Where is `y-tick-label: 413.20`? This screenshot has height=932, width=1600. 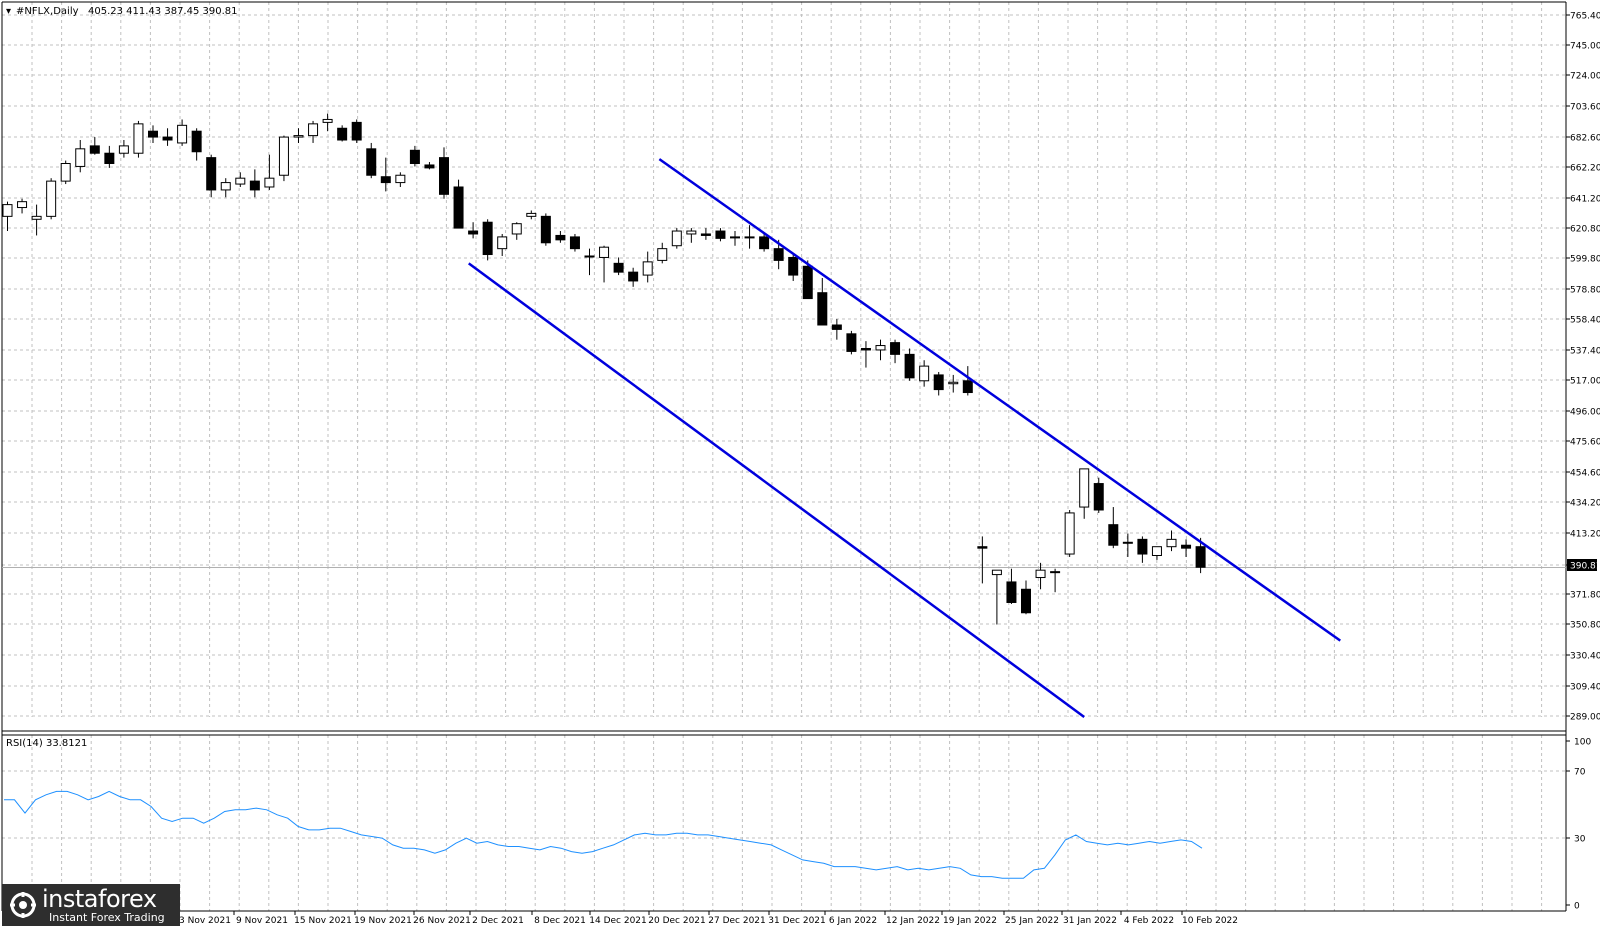
y-tick-label: 413.20 is located at coordinates (1585, 535).